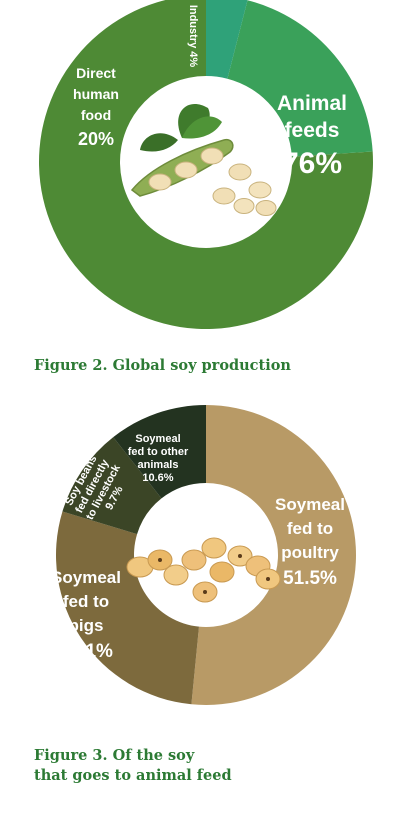 The width and height of the screenshot is (413, 826). Describe the element at coordinates (227, 39) in the screenshot. I see `slice-industry` at that location.